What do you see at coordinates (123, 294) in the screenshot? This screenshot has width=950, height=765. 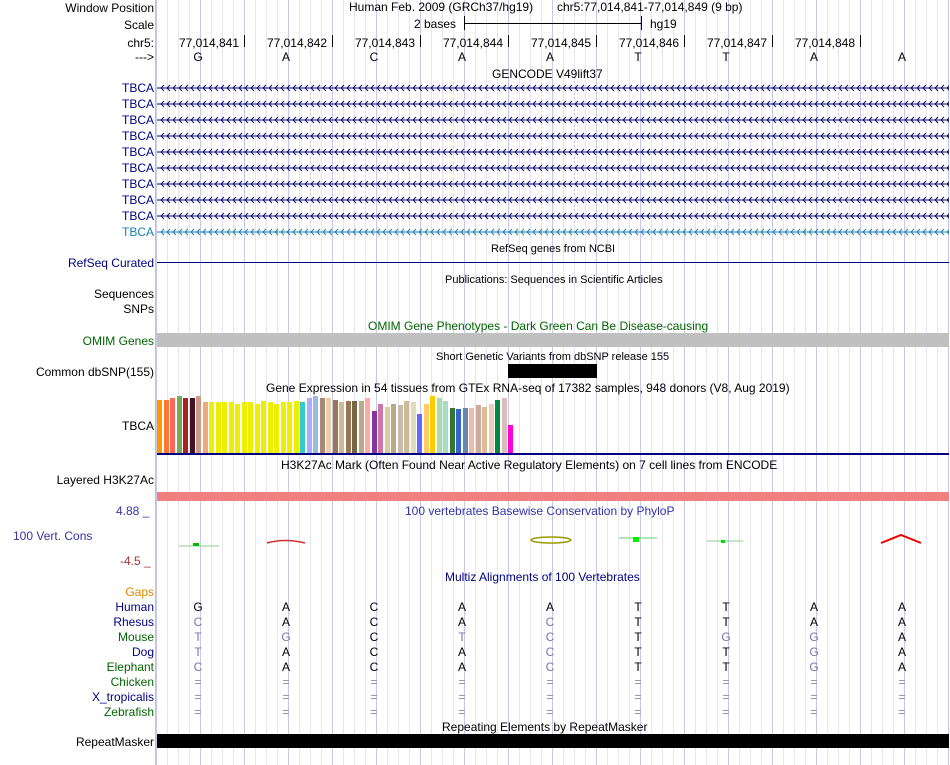 I see `pubs-sequences-label: Sequences` at bounding box center [123, 294].